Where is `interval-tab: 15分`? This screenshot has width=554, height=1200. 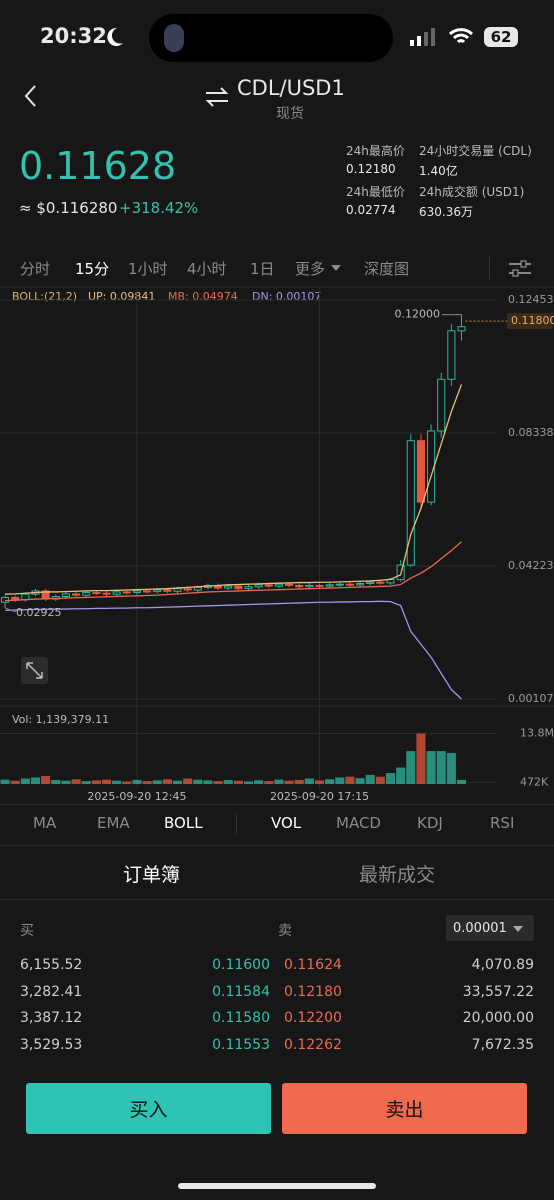 interval-tab: 15分 is located at coordinates (92, 269).